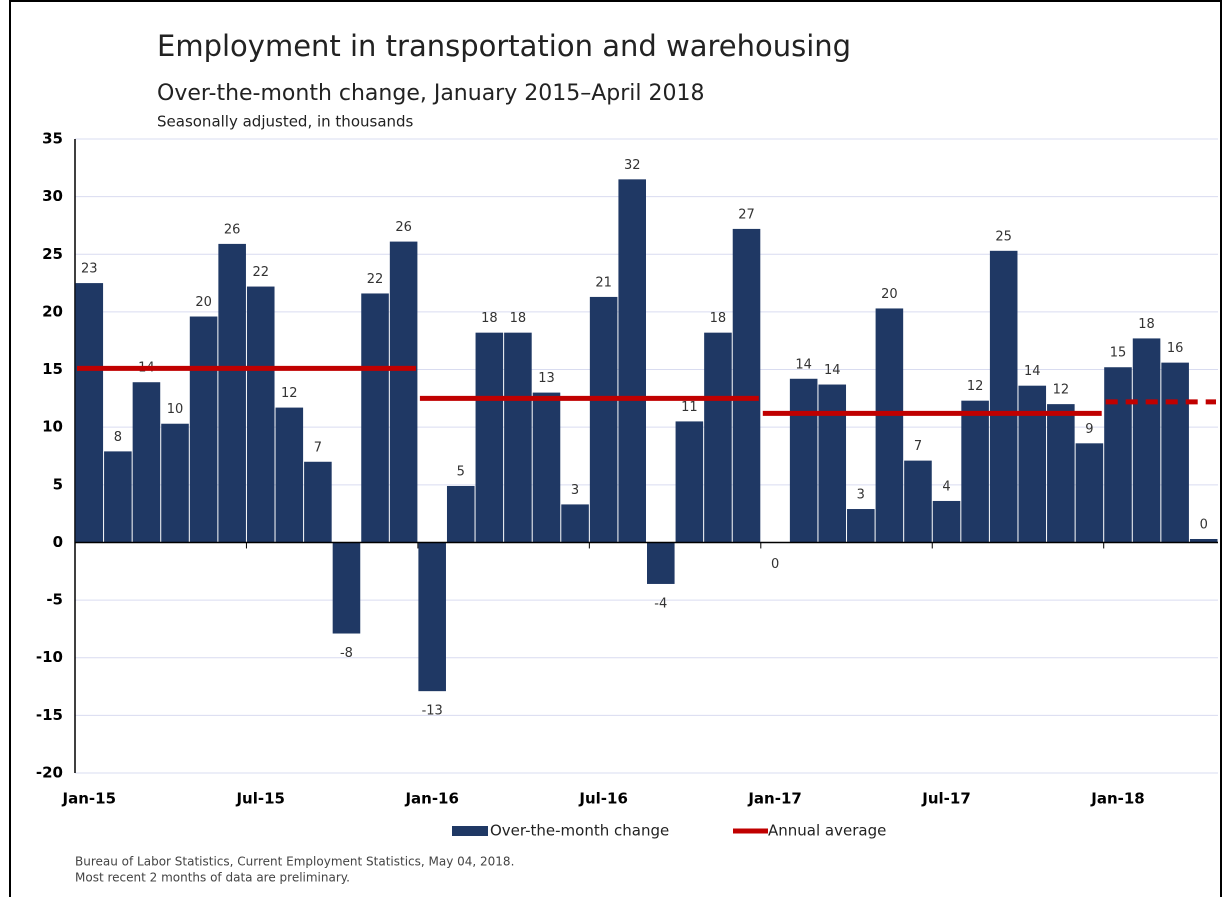  I want to click on y-tick-label: 5, so click(58, 484).